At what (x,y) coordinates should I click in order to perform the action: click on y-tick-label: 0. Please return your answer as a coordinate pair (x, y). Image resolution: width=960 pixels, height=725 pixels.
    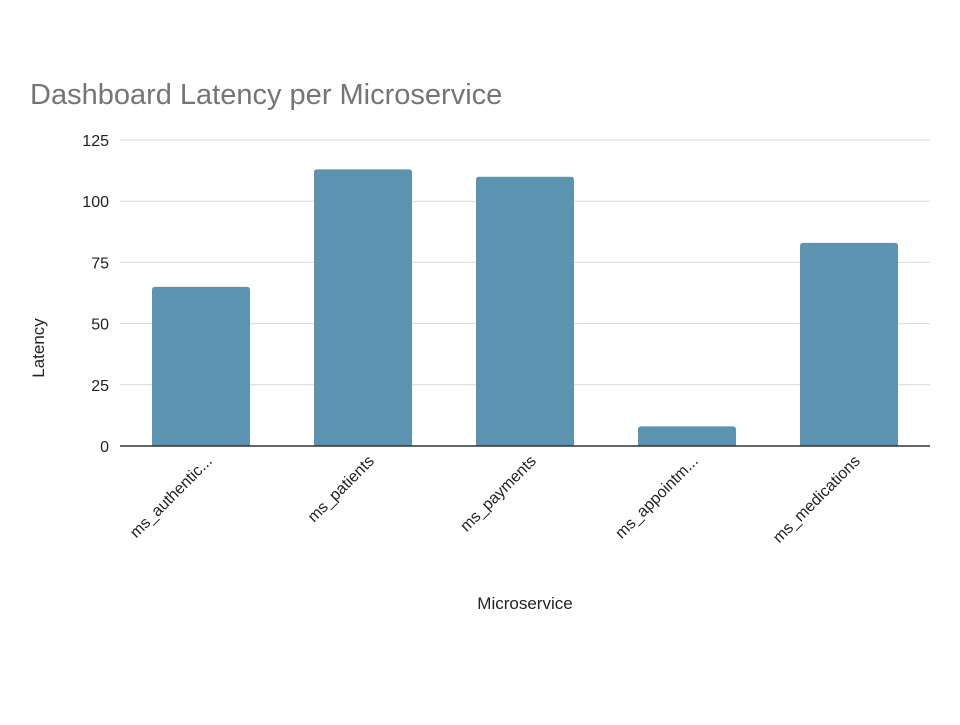
    Looking at the image, I should click on (104, 447).